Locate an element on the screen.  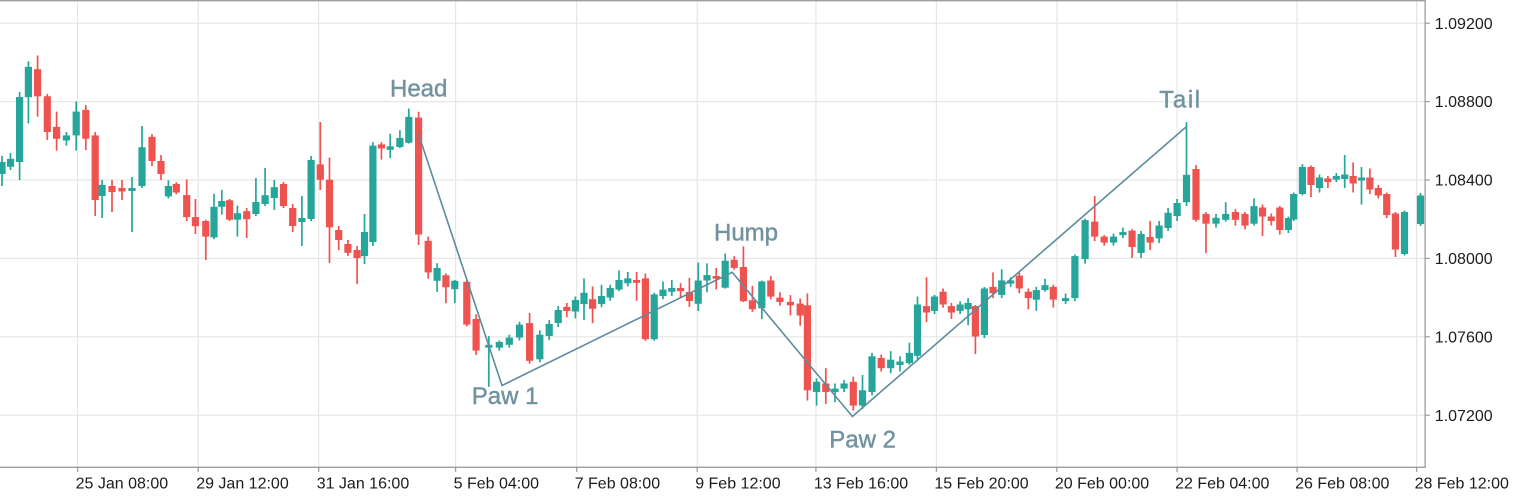
svg-text: 7 Feb 08:00 is located at coordinates (618, 484).